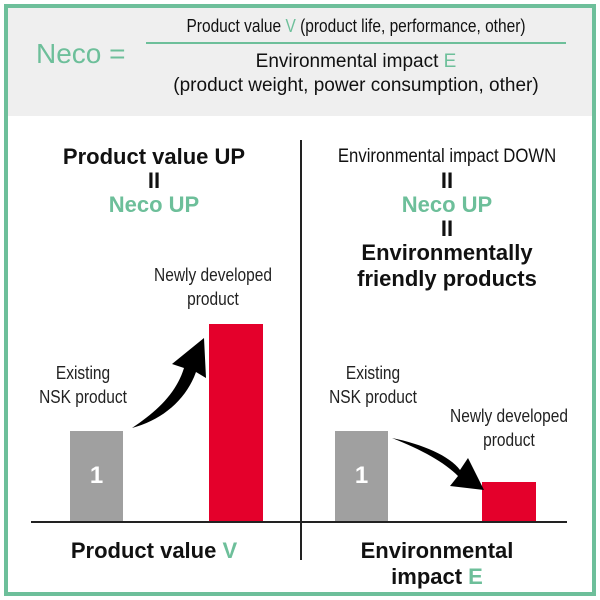 This screenshot has height=600, width=600. I want to click on right-new-product-label: Newly developed product, so click(509, 428).